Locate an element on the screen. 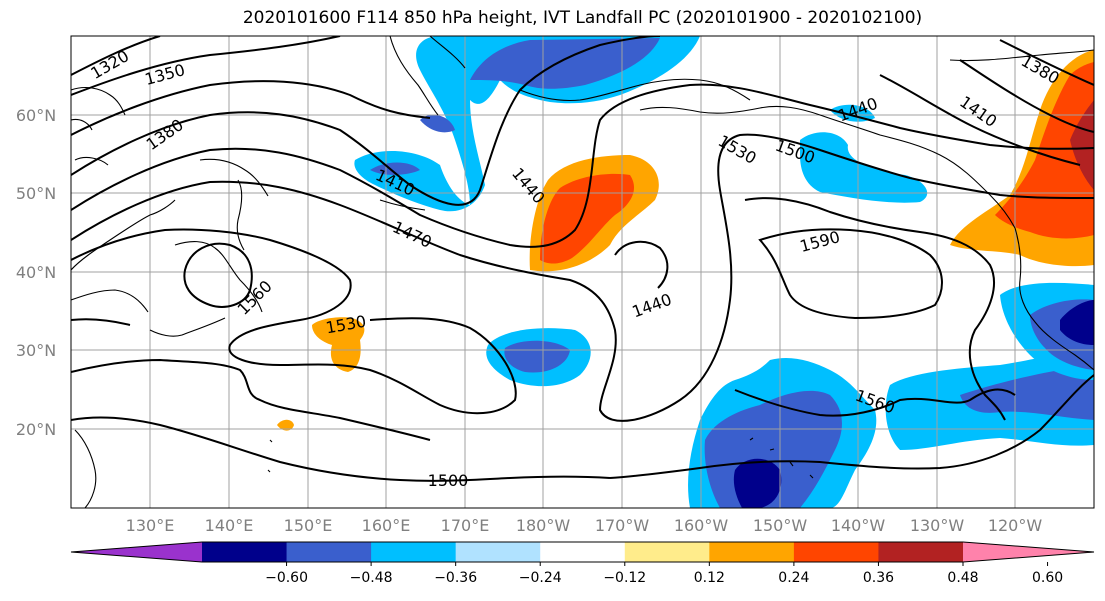  colorbar-tick-label: −0.48 is located at coordinates (371, 578).